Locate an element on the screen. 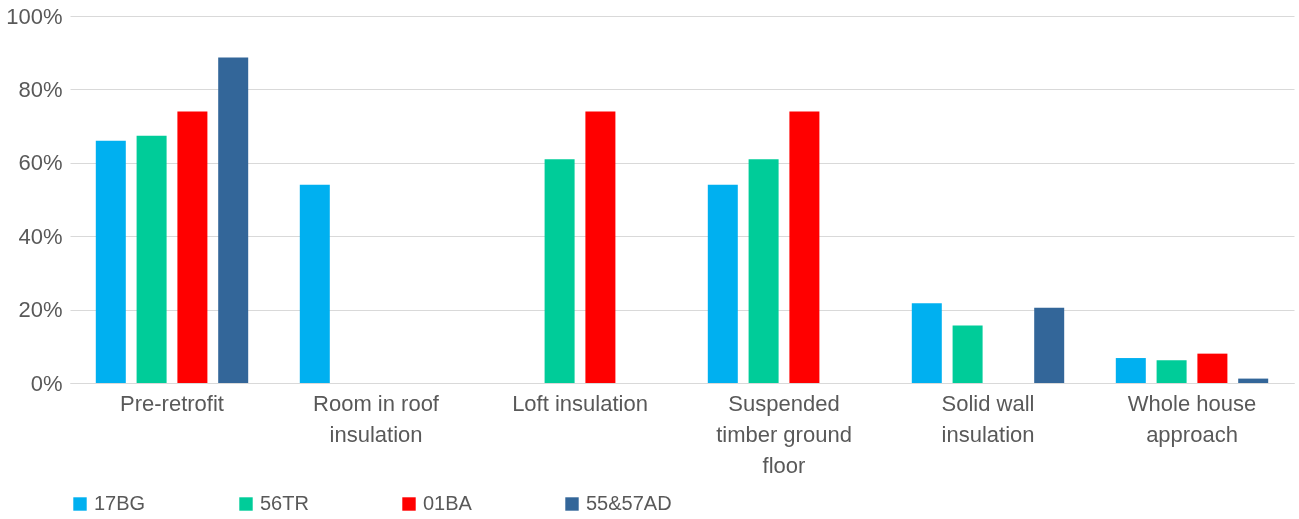  x-tick-label: Suspended timber ground floor is located at coordinates (784, 434).